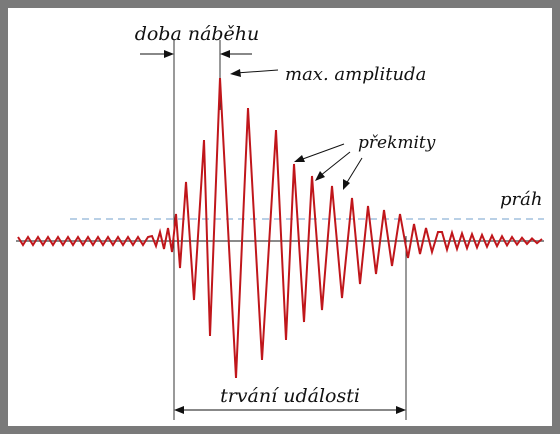 Image resolution: width=560 pixels, height=434 pixels. I want to click on threshold-label: práh, so click(521, 199).